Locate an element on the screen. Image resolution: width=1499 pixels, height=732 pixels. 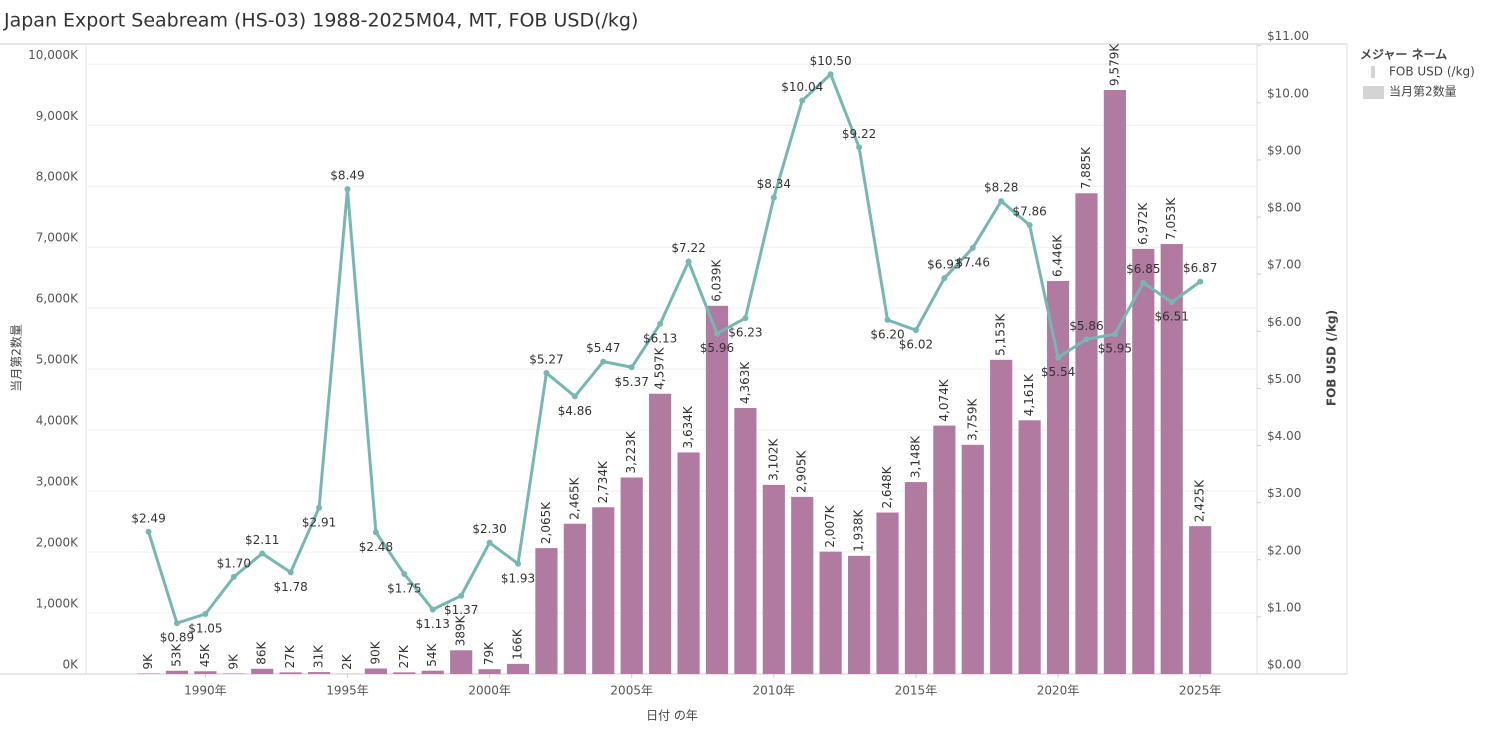
bar-label: 9,579K is located at coordinates (1114, 64).